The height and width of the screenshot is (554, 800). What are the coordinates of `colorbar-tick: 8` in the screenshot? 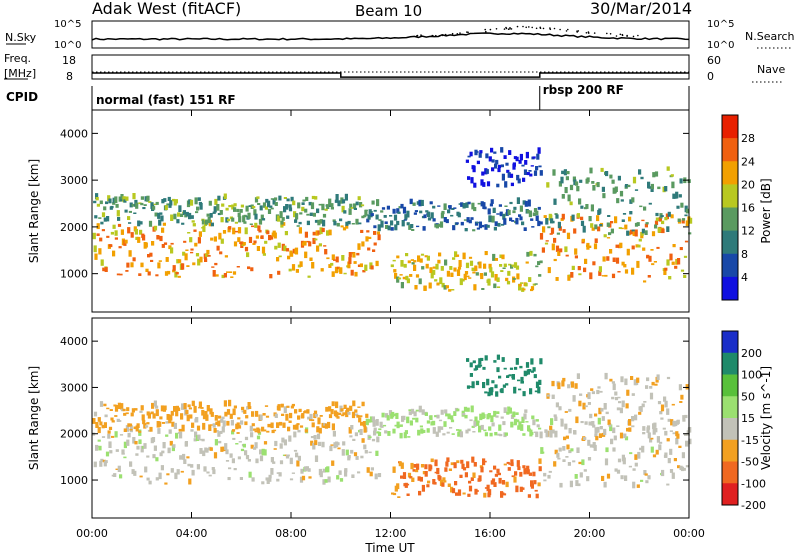 It's located at (744, 254).